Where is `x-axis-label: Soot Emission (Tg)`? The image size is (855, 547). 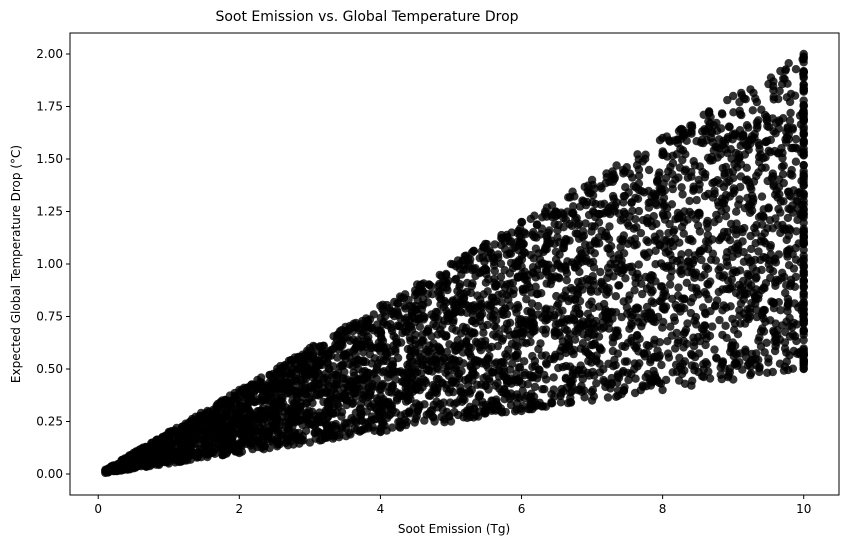 x-axis-label: Soot Emission (Tg) is located at coordinates (454, 529).